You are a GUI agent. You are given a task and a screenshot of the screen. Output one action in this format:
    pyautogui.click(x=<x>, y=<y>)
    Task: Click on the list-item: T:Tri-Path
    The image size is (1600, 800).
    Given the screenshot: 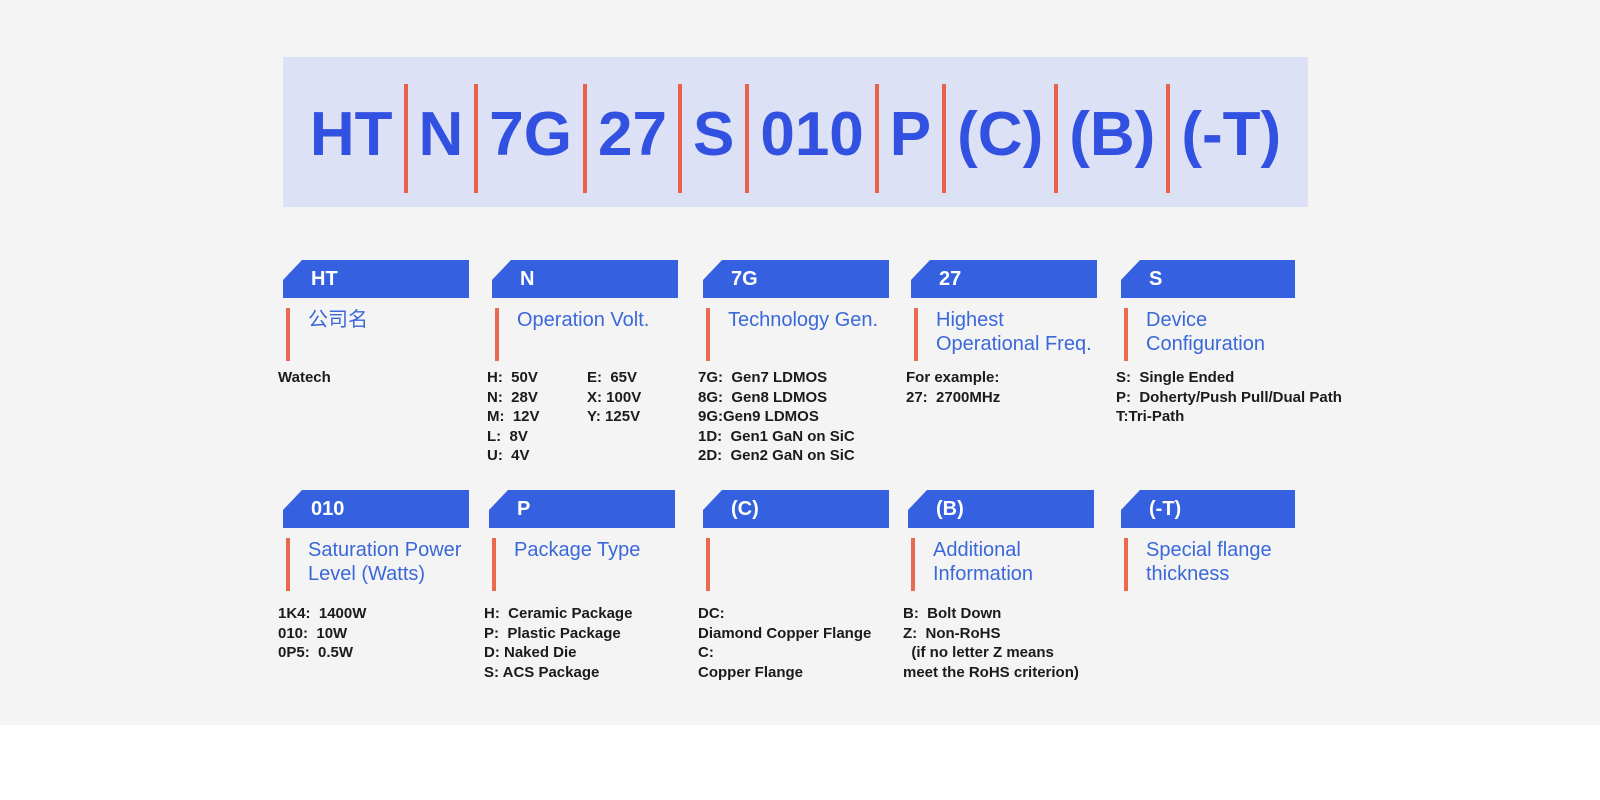 What is the action you would take?
    pyautogui.click(x=1150, y=417)
    